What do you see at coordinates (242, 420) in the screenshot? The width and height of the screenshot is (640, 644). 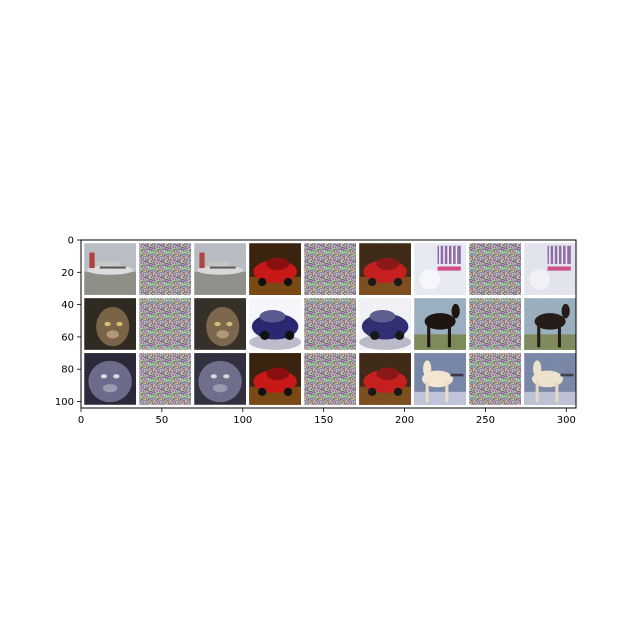 I see `x-tick-label: 100` at bounding box center [242, 420].